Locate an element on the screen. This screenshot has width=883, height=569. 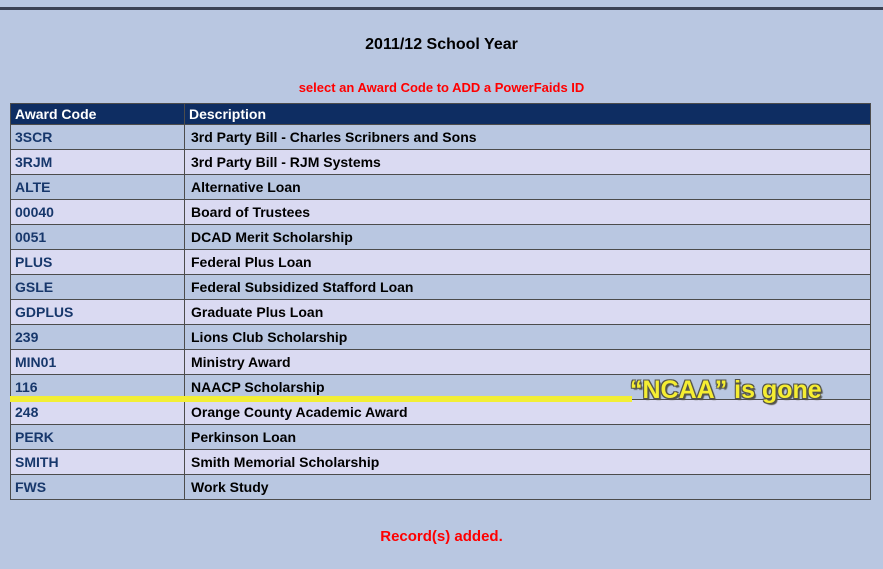
top-divider-line is located at coordinates (441, 8).